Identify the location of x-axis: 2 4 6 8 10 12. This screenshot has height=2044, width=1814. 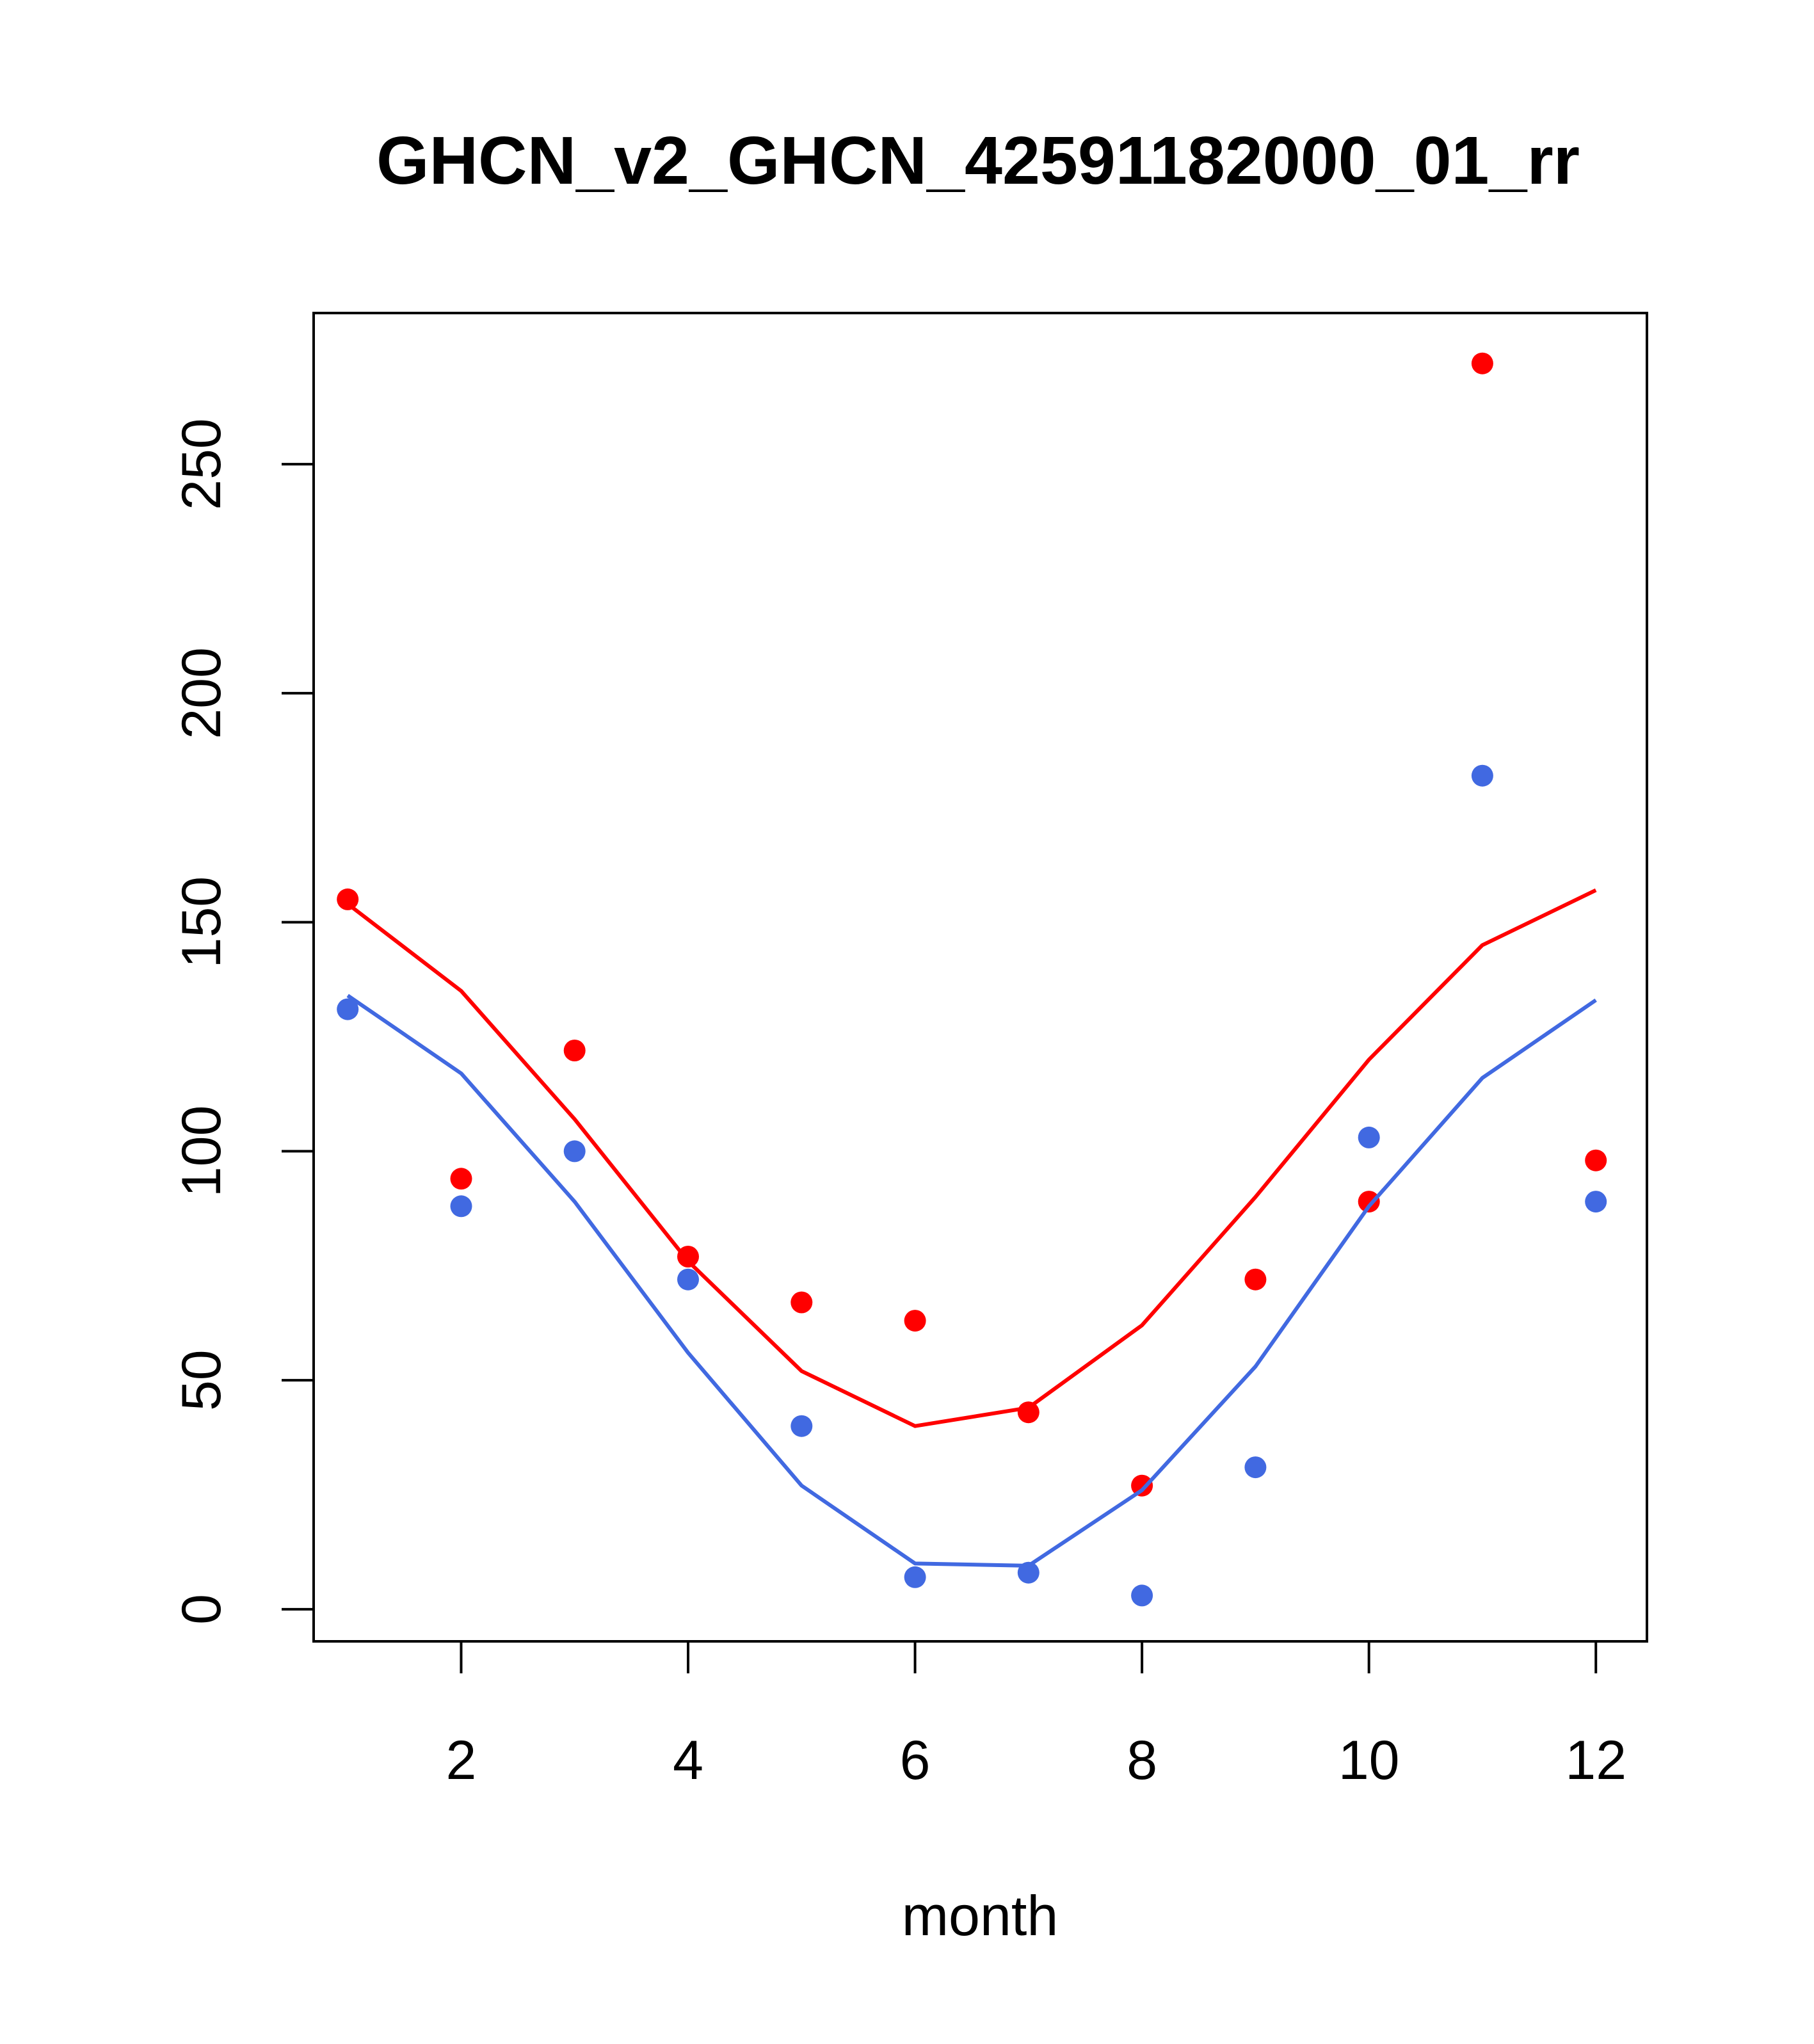
(1036, 1715).